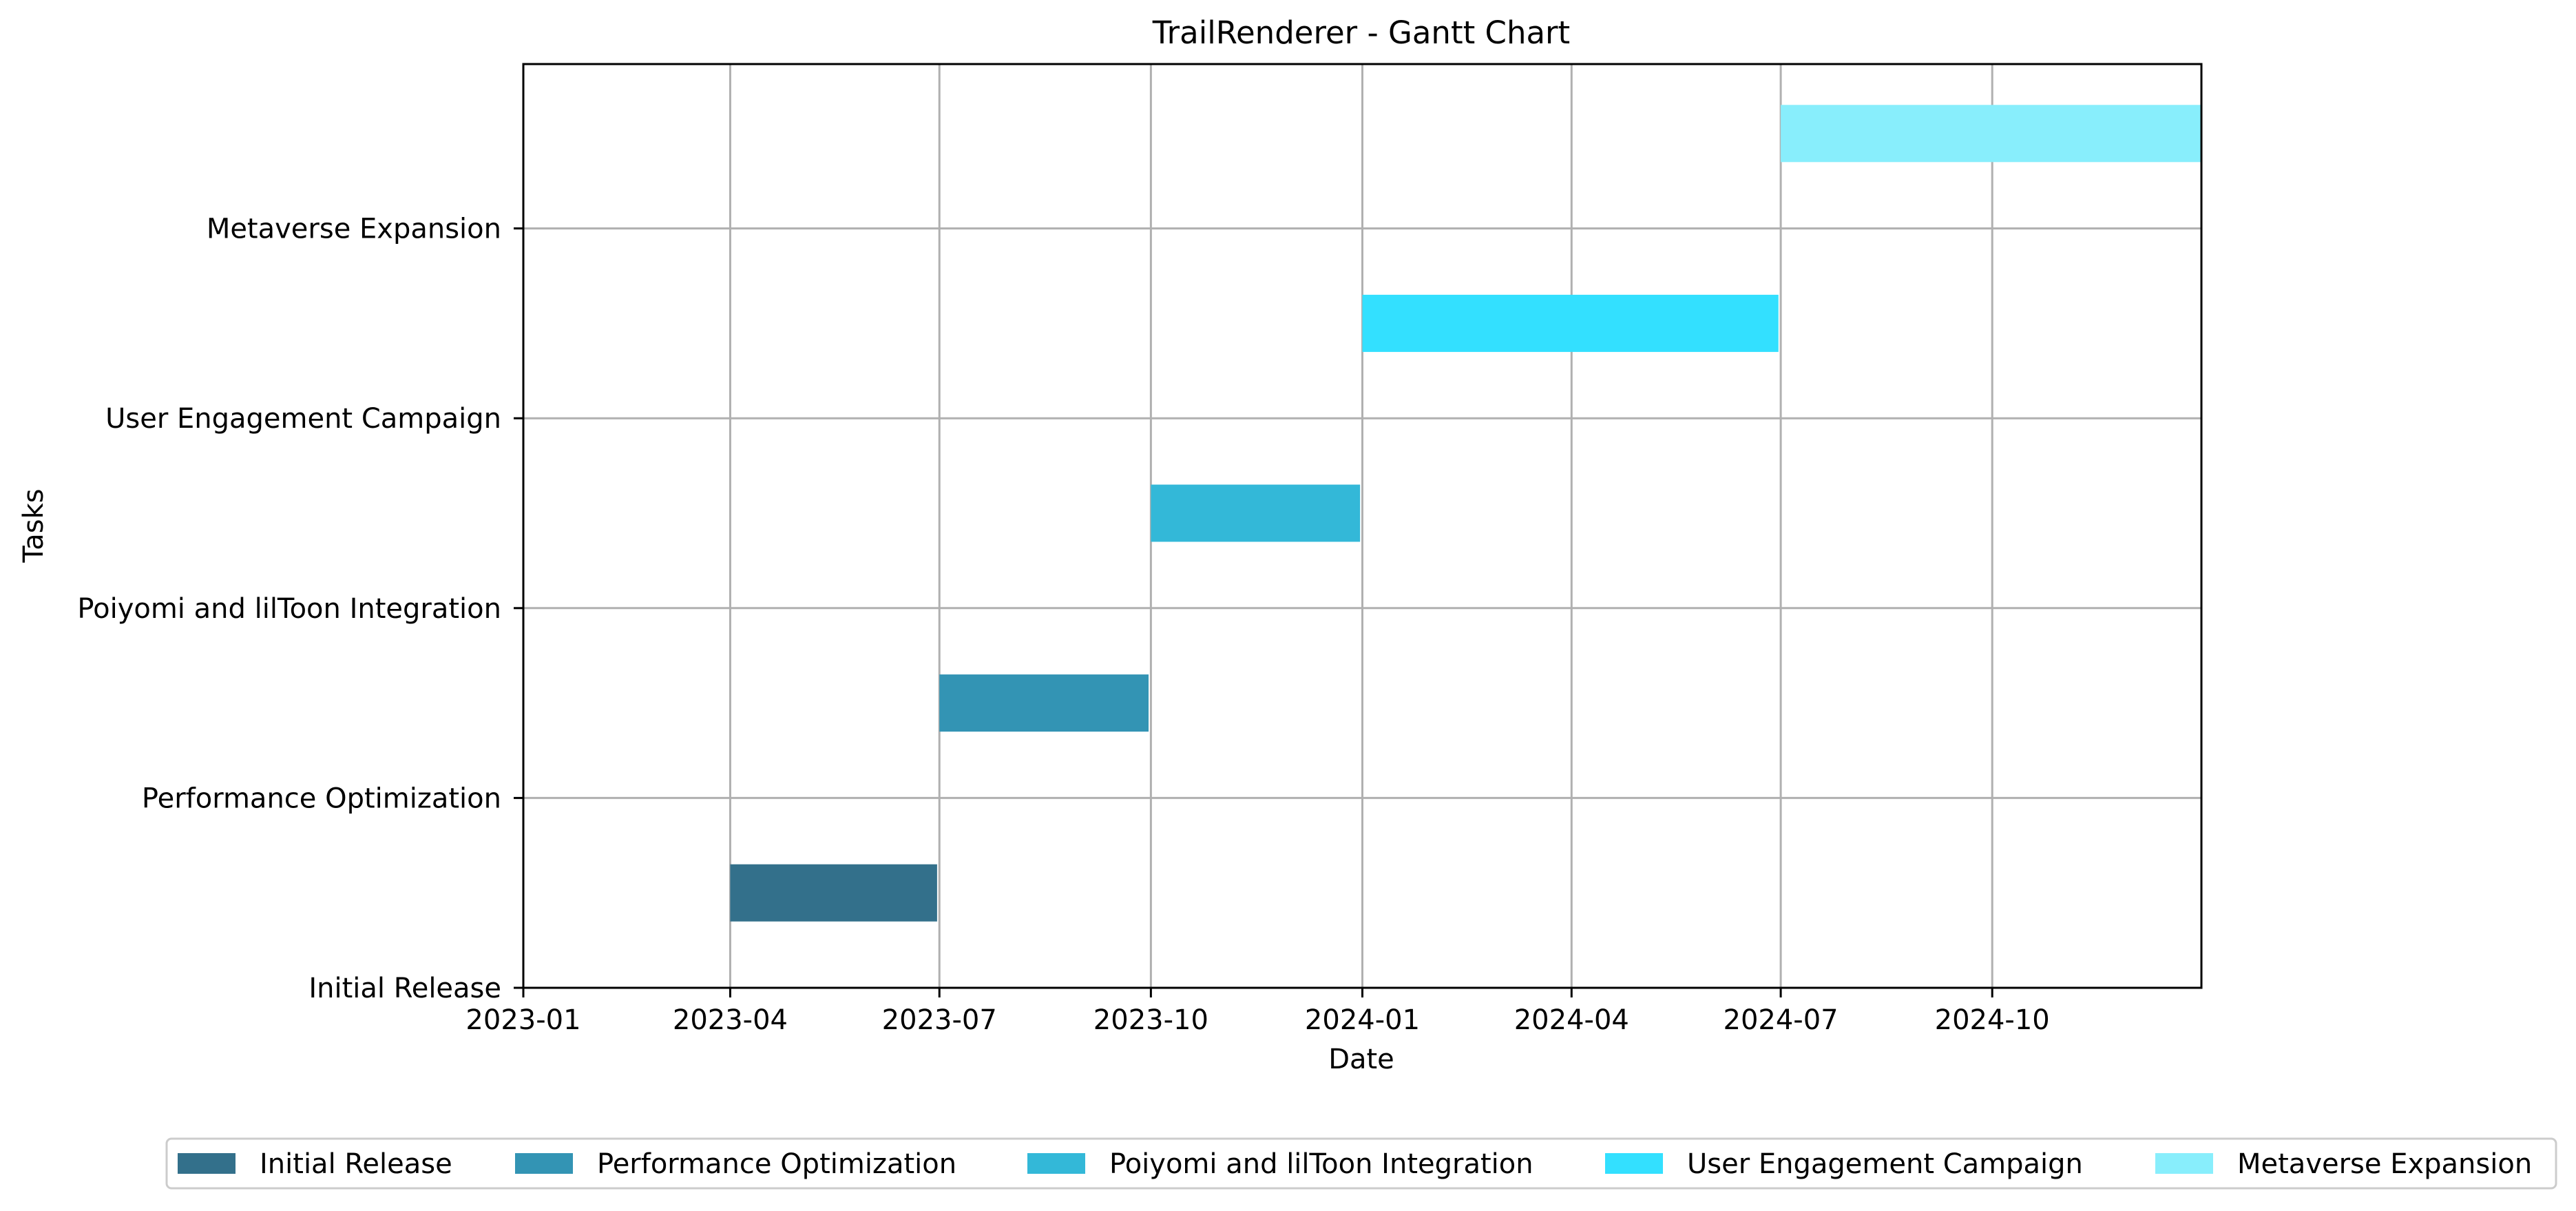  I want to click on y-tick-label: Initial Release, so click(404, 988).